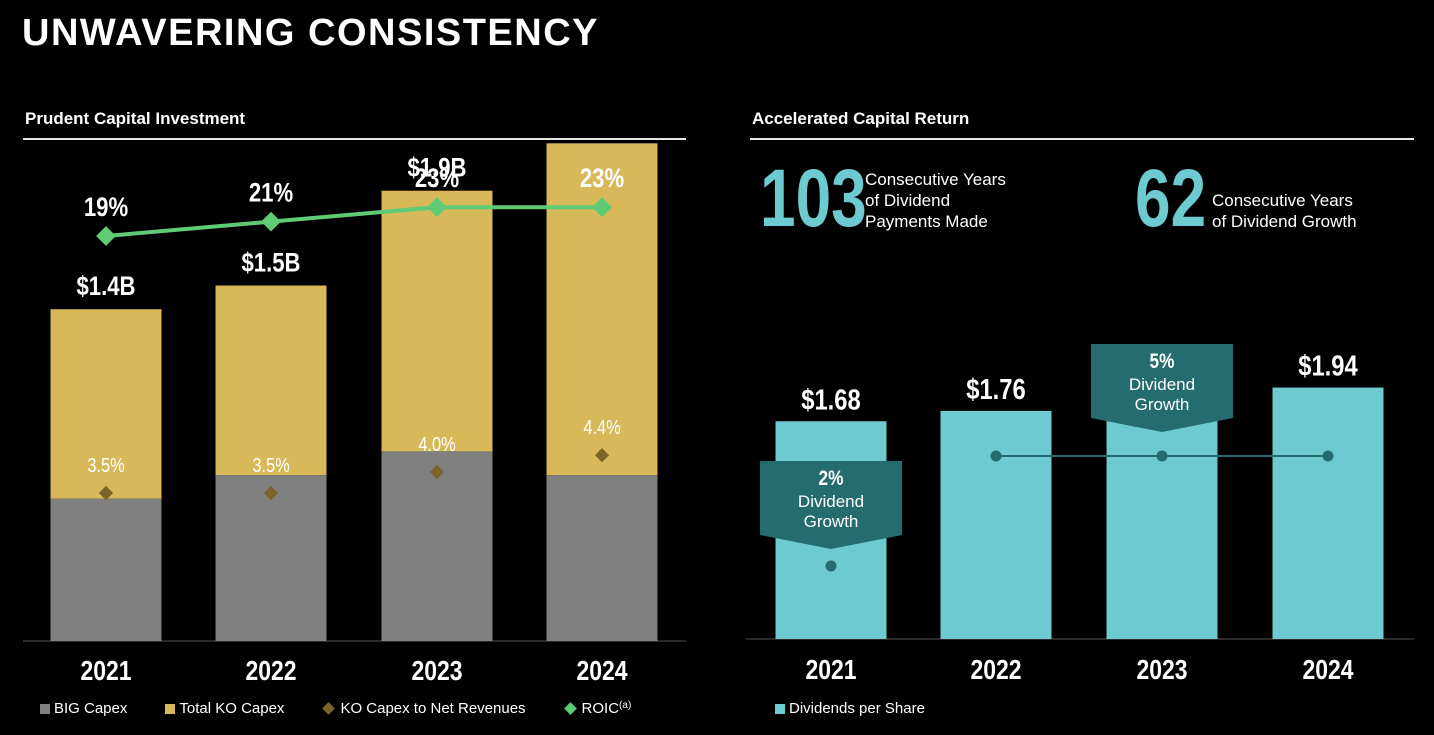  What do you see at coordinates (1162, 404) in the screenshot?
I see `growth-2023-line2: Growth` at bounding box center [1162, 404].